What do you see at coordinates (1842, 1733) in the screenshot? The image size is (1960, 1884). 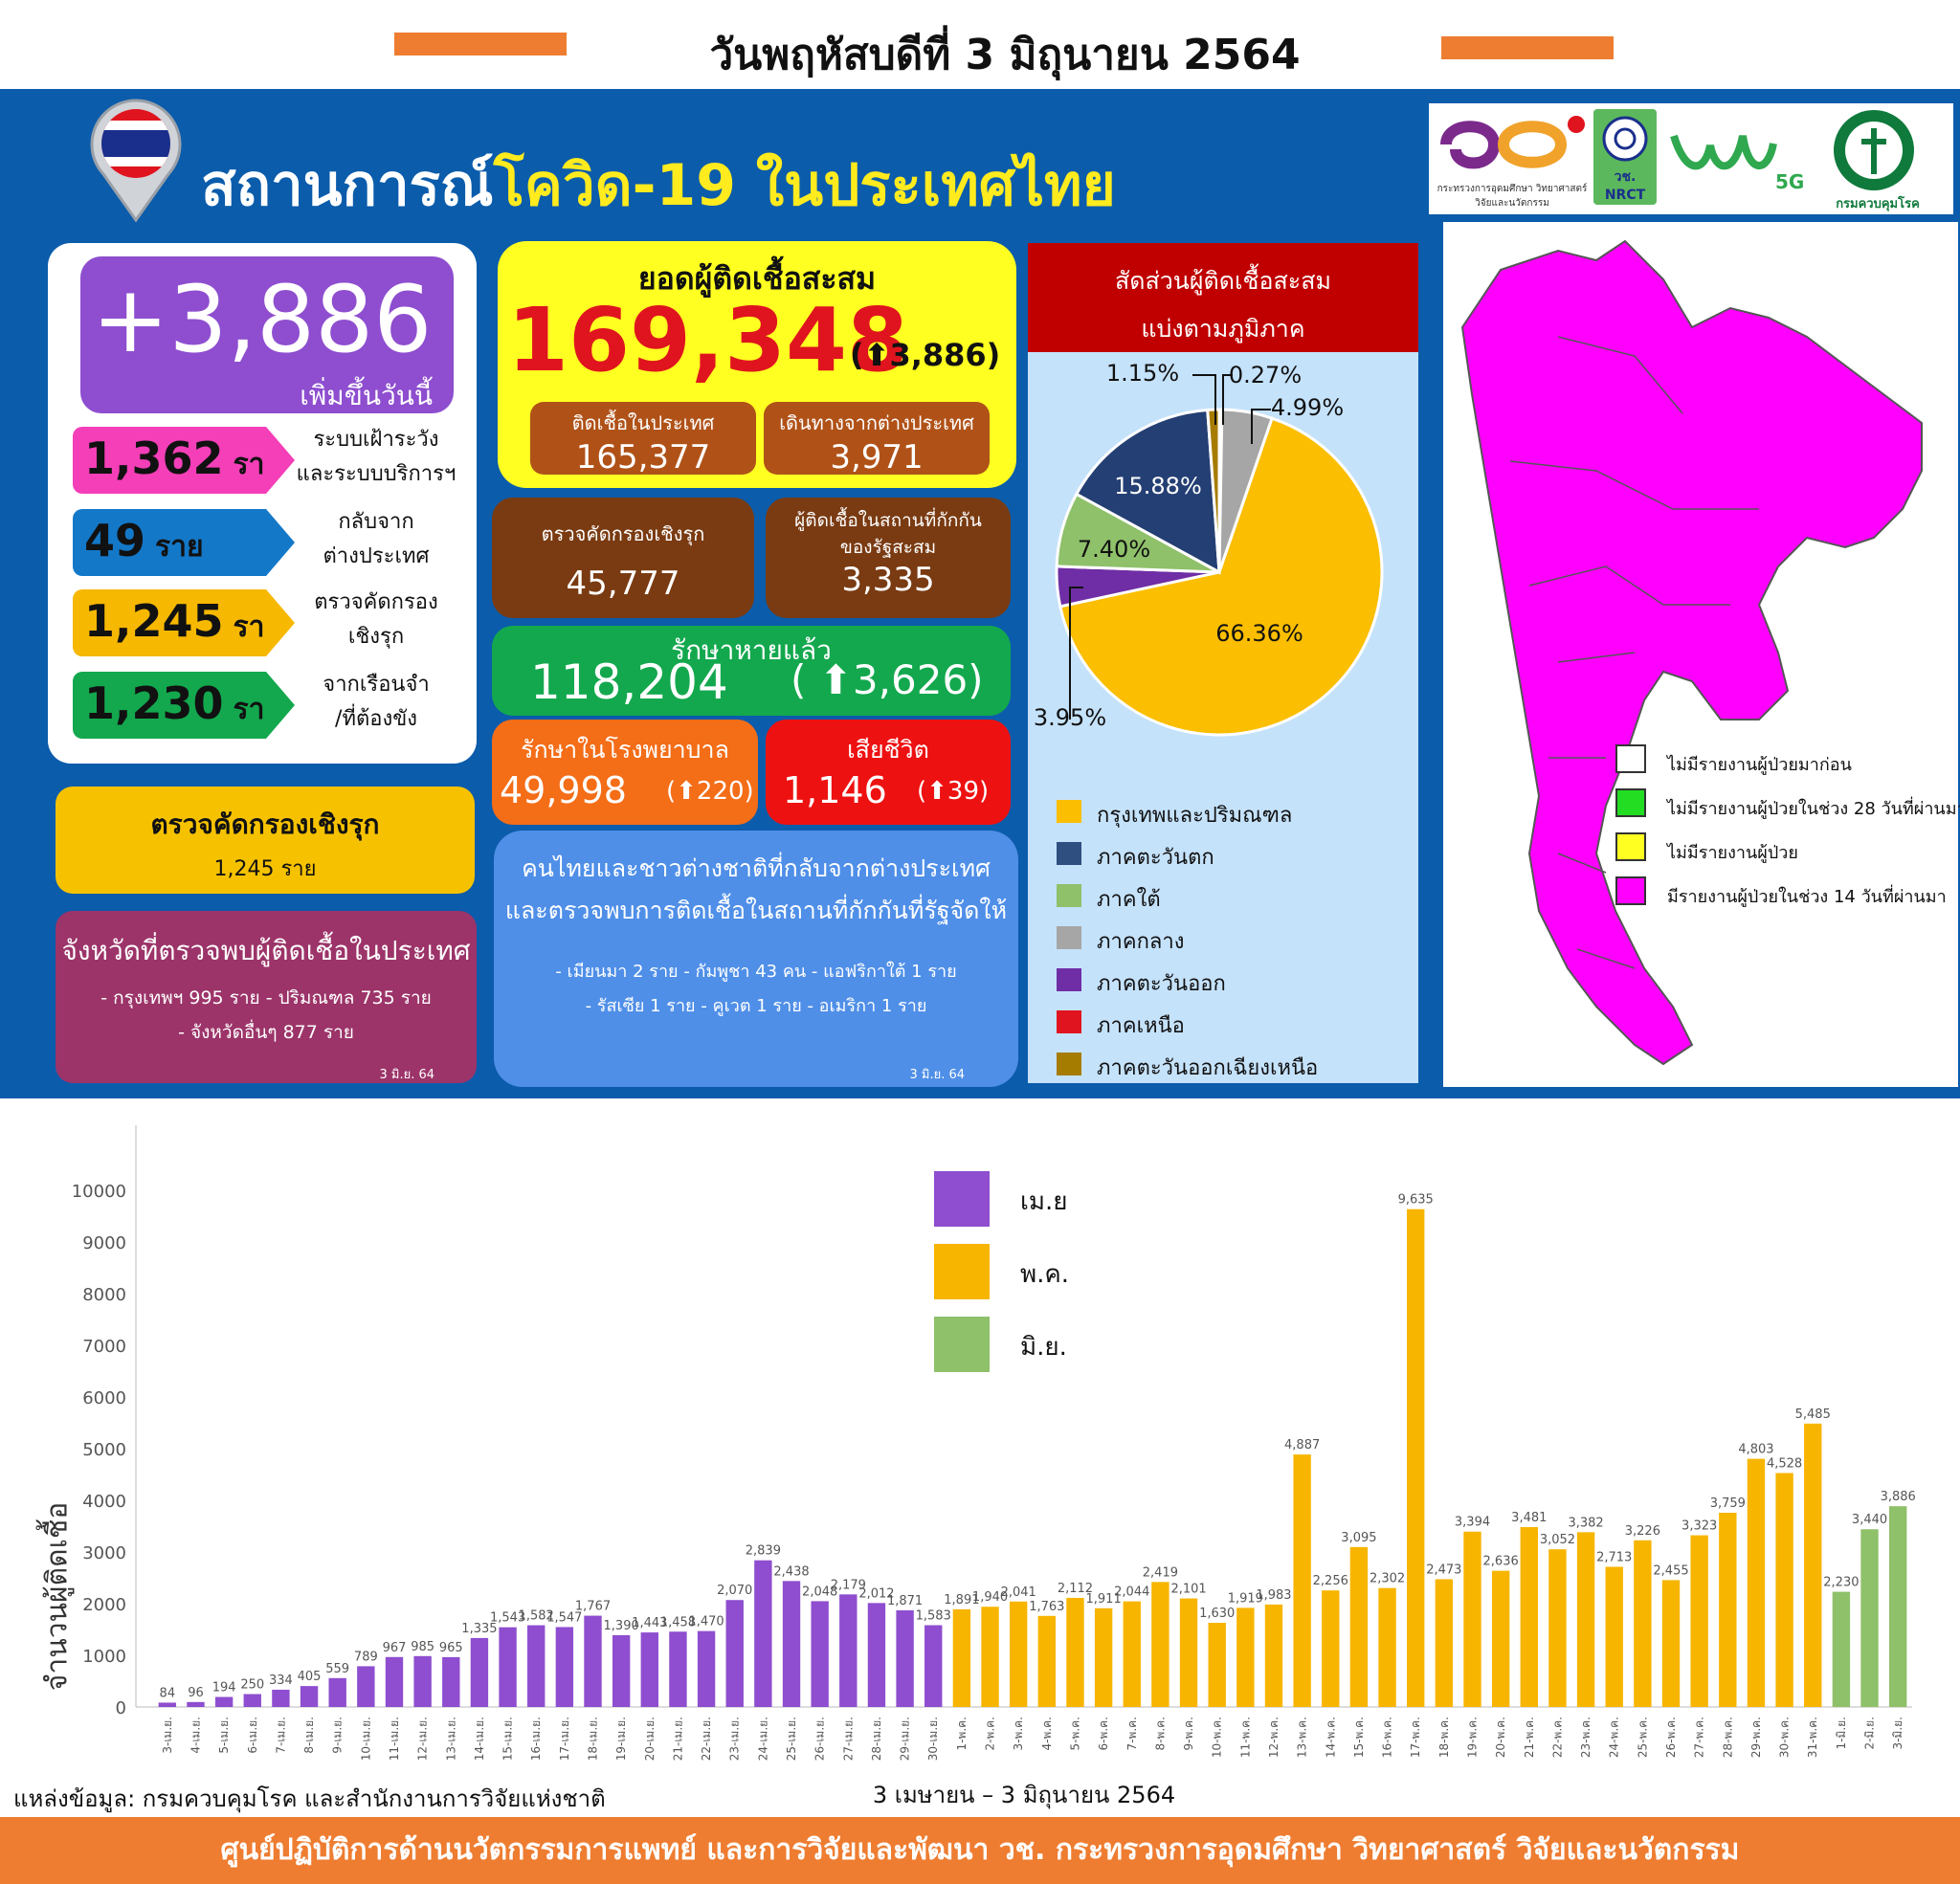 I see `x-tick-label: 1-มิ.ย.` at bounding box center [1842, 1733].